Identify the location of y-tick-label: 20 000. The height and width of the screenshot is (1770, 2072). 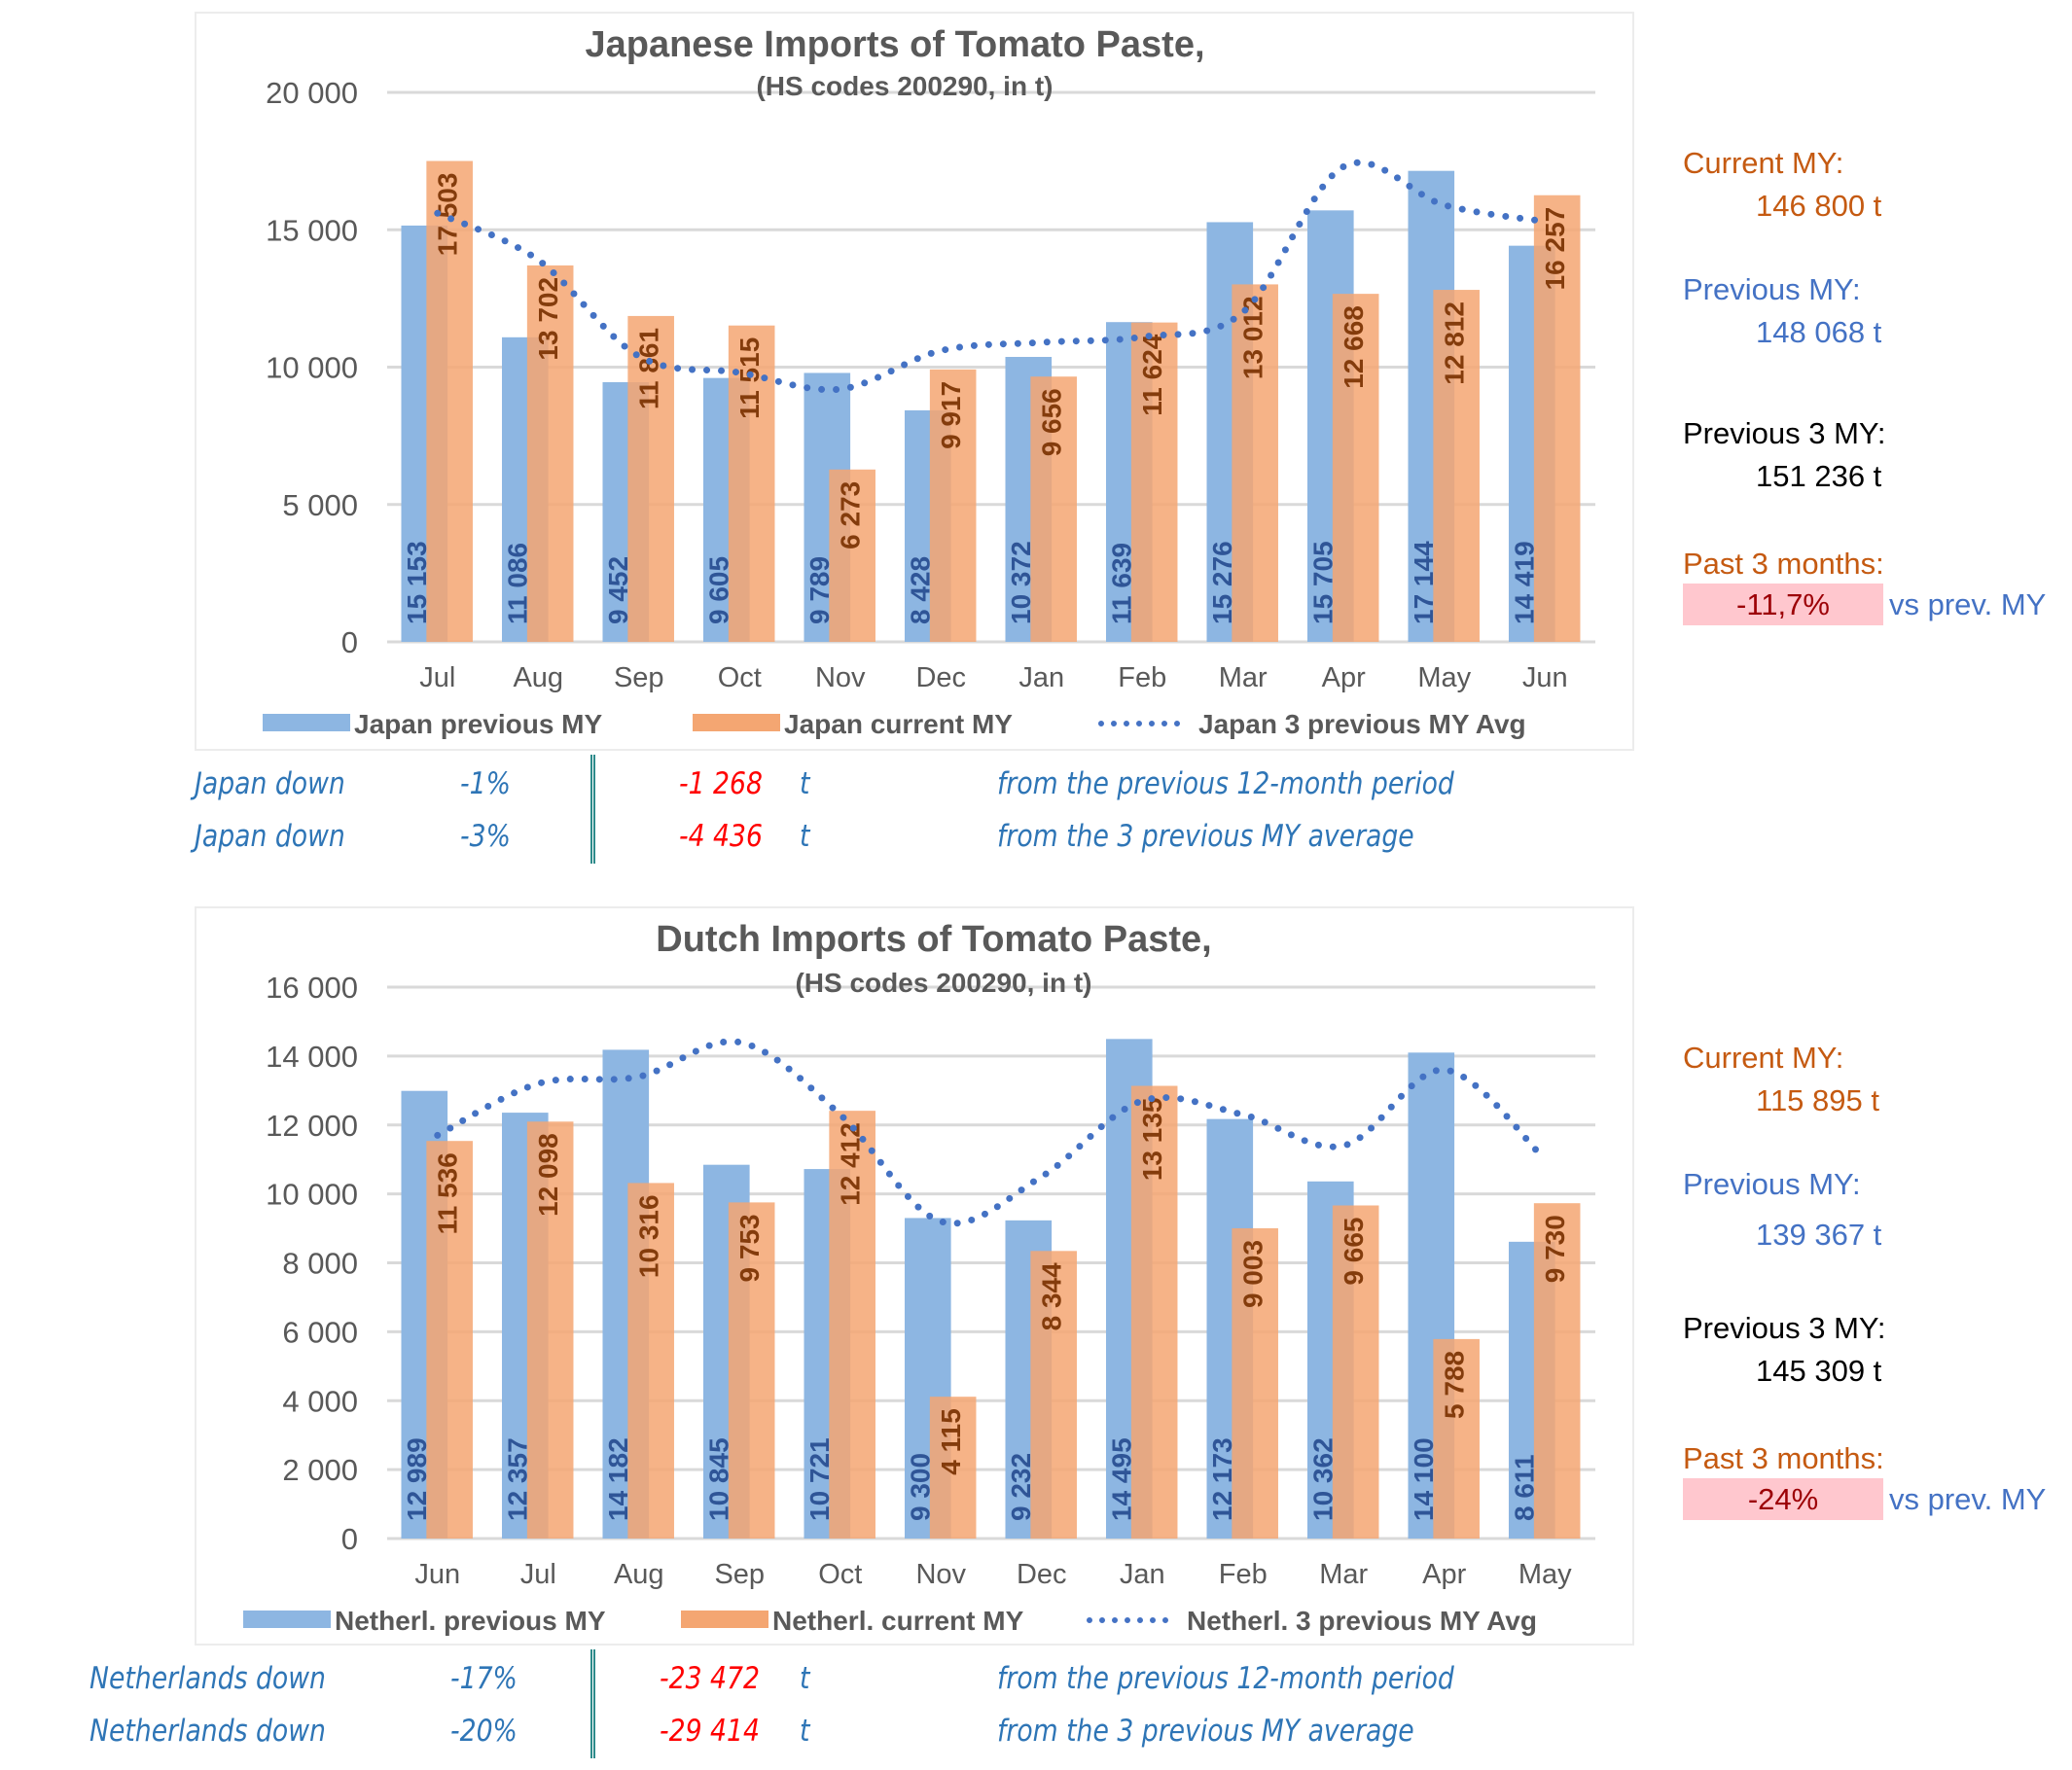
(312, 93).